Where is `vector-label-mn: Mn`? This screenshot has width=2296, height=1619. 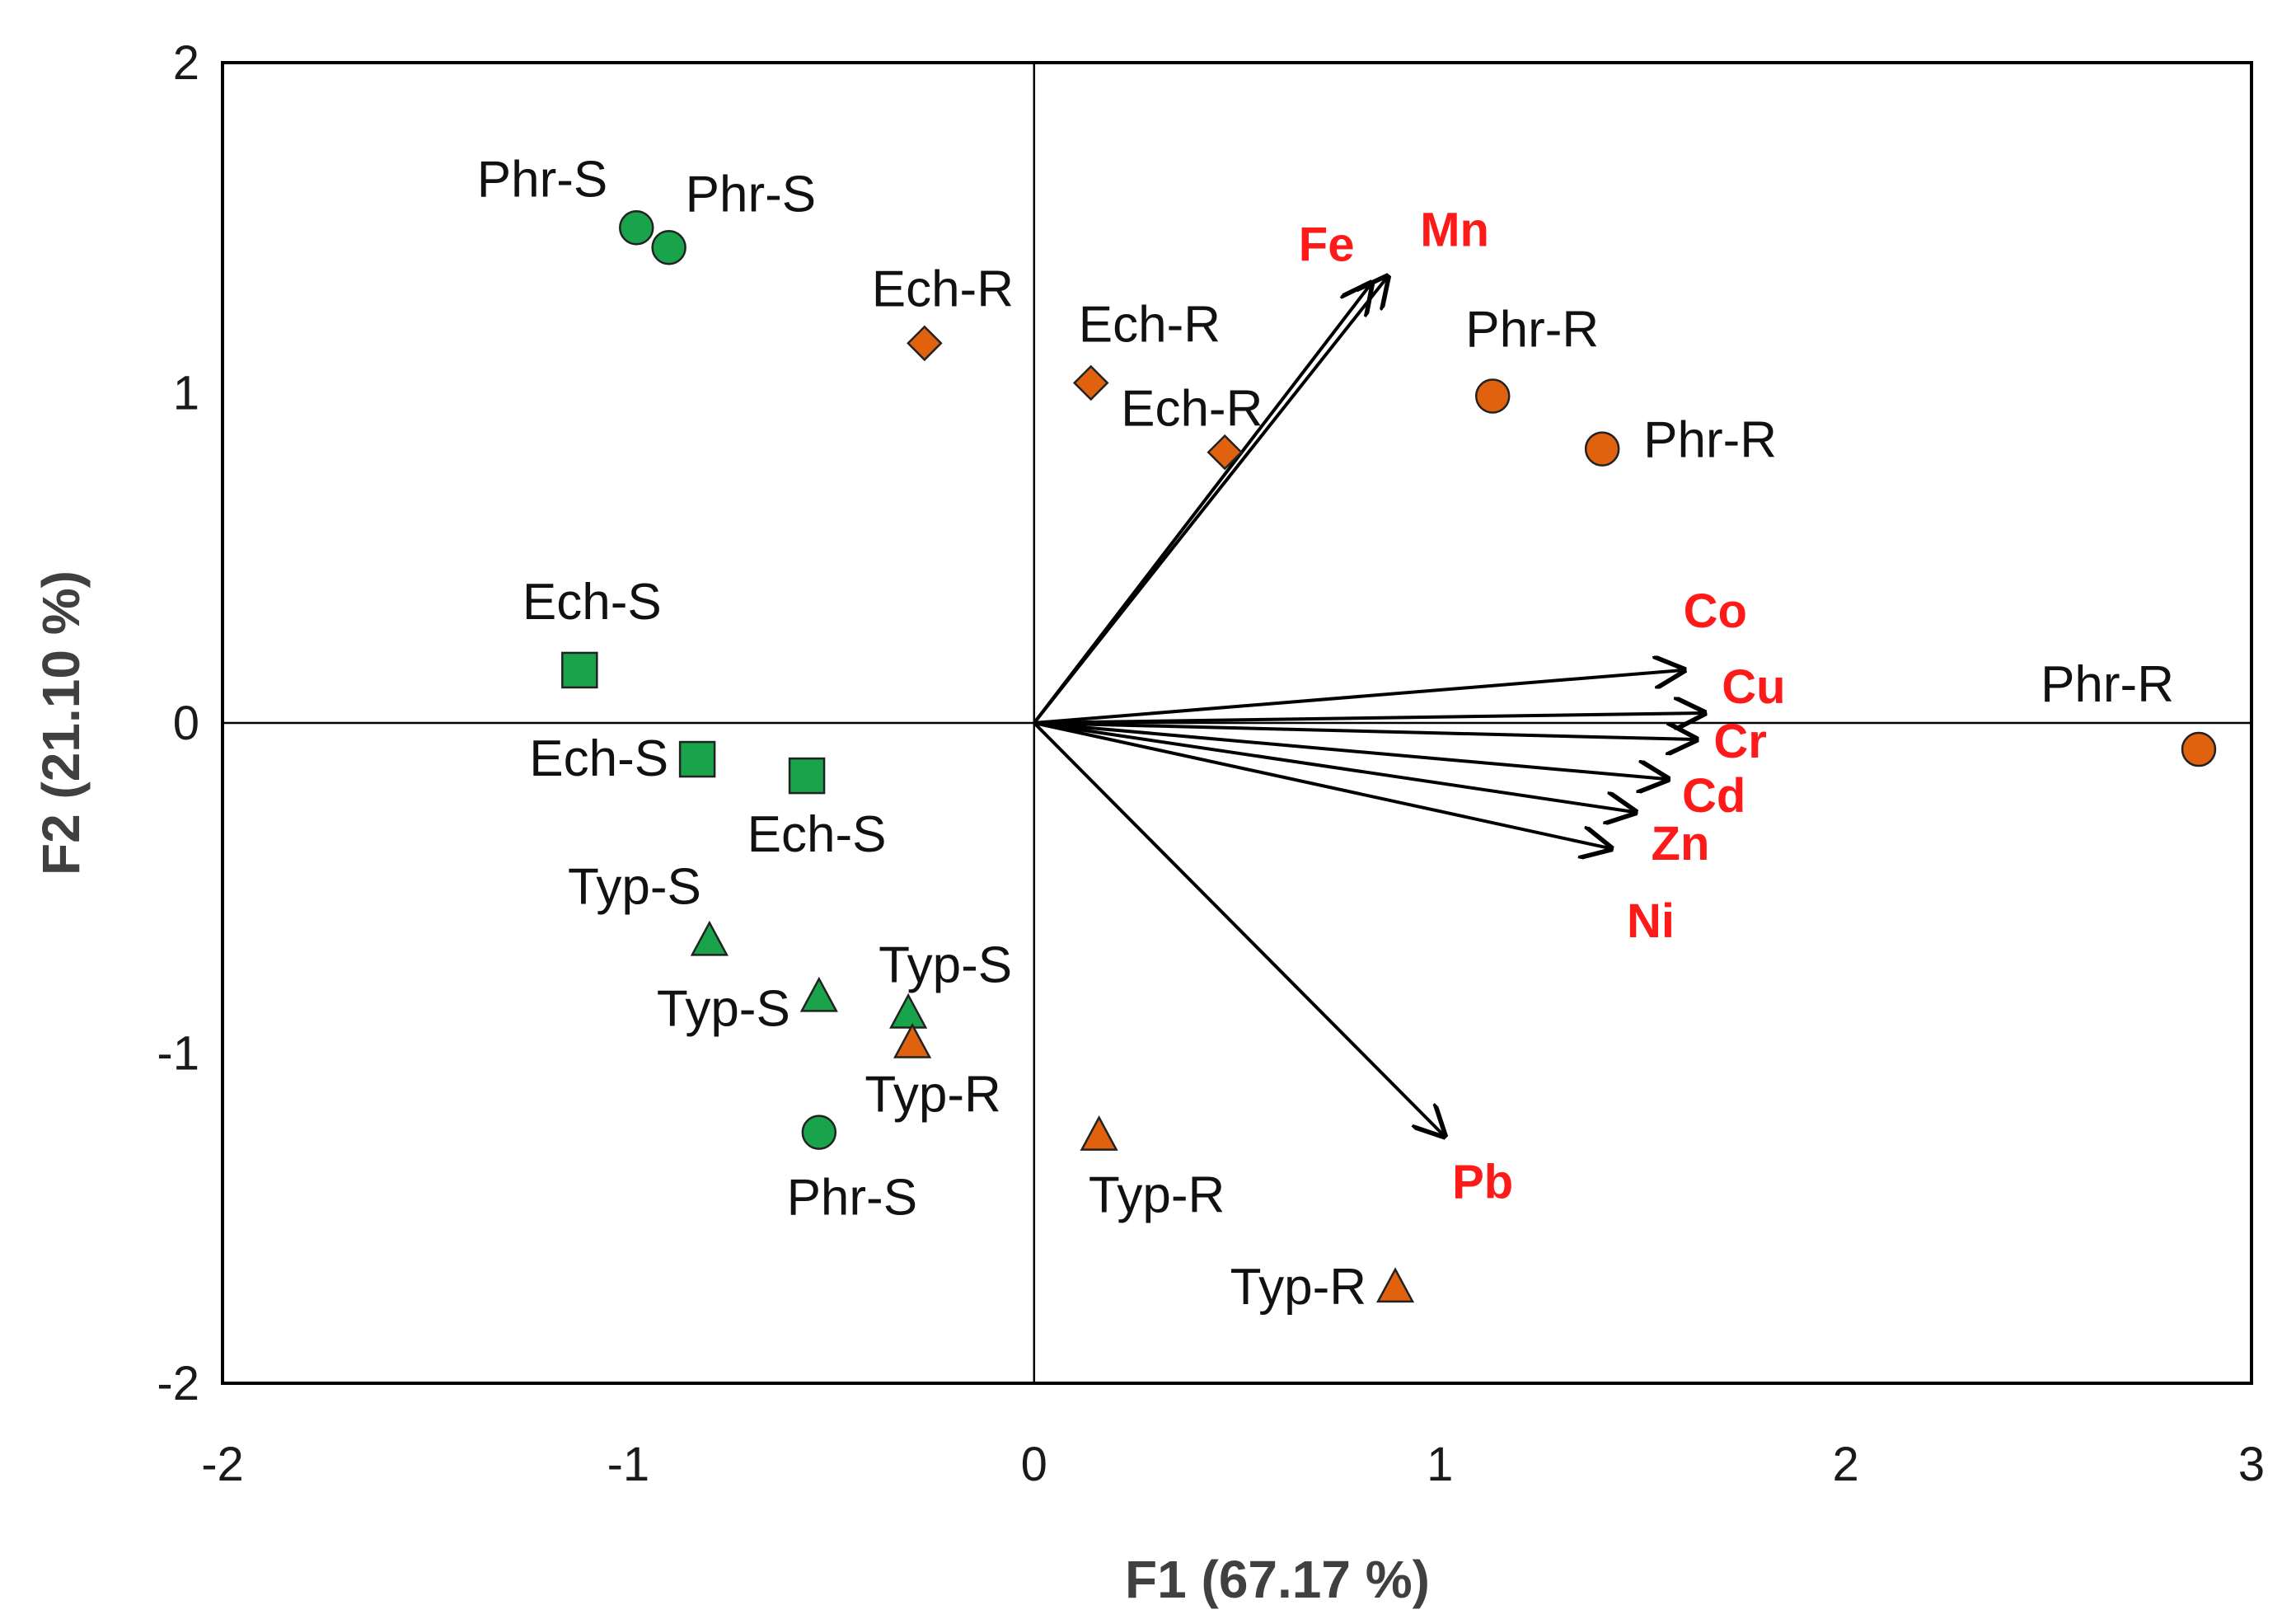 vector-label-mn: Mn is located at coordinates (1454, 229).